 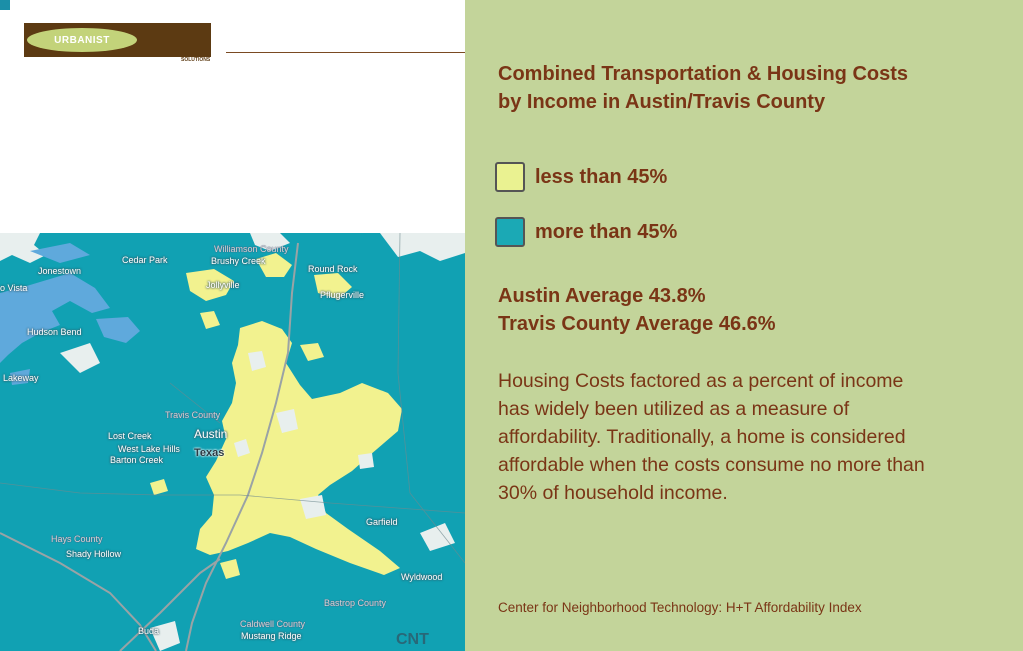 What do you see at coordinates (82, 40) in the screenshot?
I see `logo-wordmark: URBANIST` at bounding box center [82, 40].